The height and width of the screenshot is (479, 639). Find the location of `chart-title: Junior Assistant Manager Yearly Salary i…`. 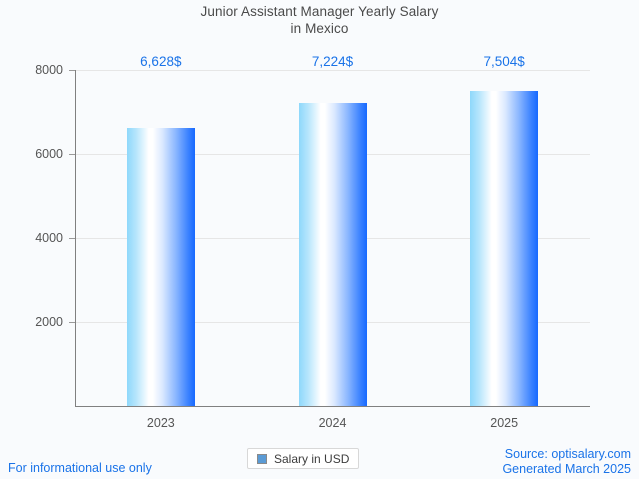

chart-title: Junior Assistant Manager Yearly Salary i… is located at coordinates (319, 20).